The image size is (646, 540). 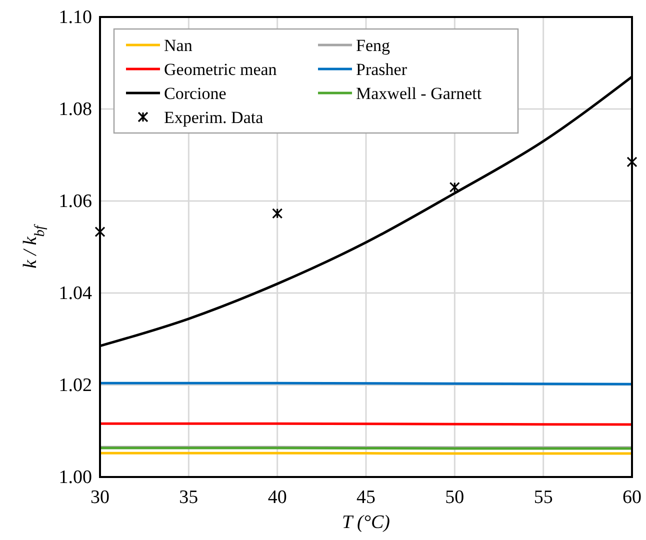 What do you see at coordinates (75, 293) in the screenshot?
I see `y-tick-label: 1.04` at bounding box center [75, 293].